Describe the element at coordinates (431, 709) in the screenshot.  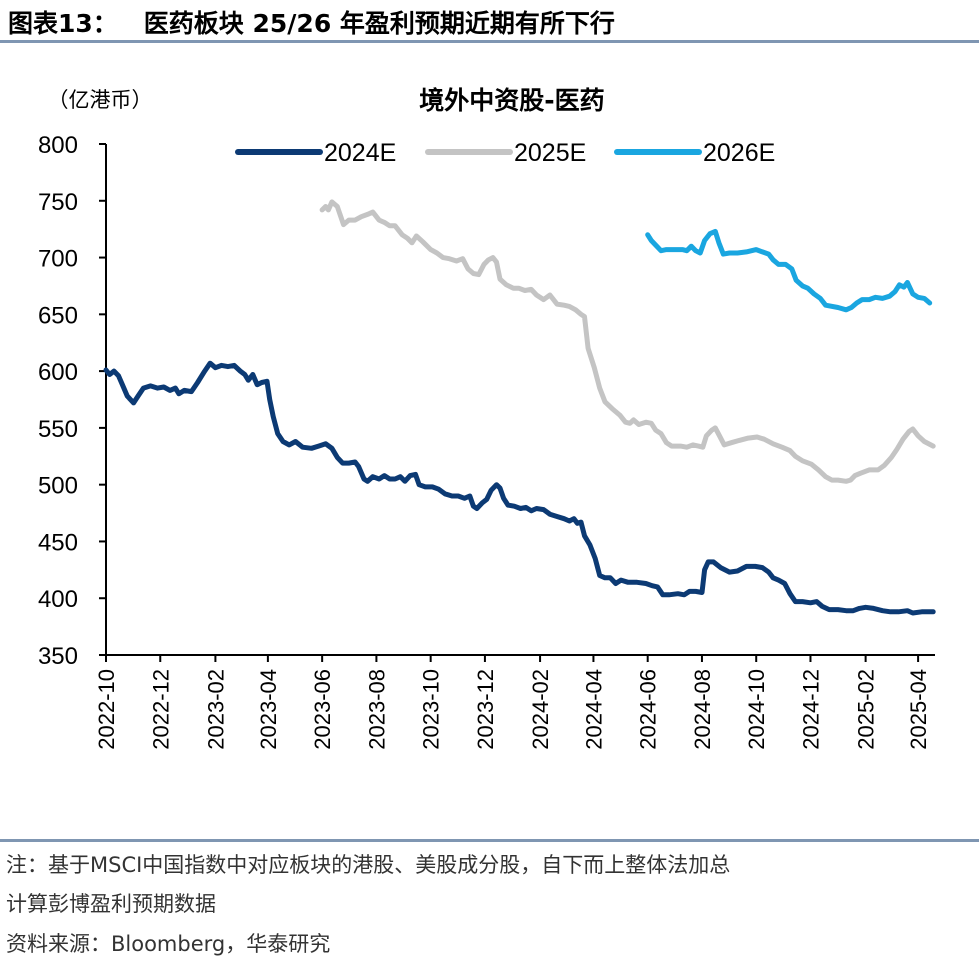
I see `x-tick-label: 2023-10` at that location.